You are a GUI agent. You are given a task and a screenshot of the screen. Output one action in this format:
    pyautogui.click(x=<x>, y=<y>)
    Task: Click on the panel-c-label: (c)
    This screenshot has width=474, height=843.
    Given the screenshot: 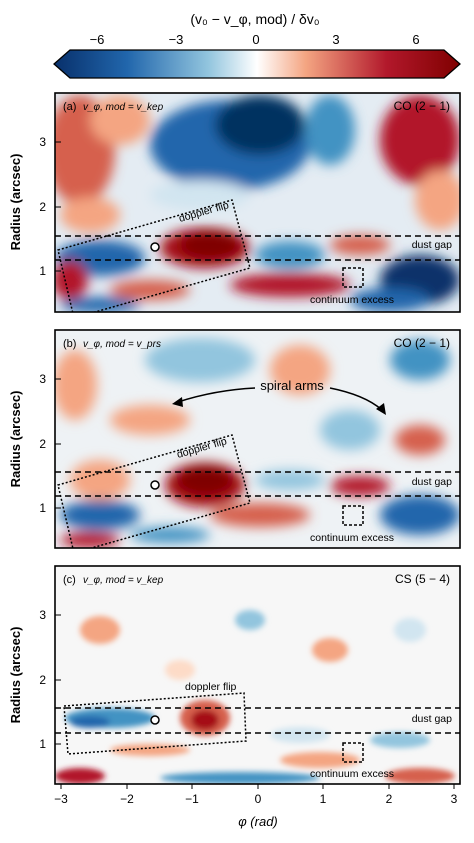 What is the action you would take?
    pyautogui.click(x=69, y=580)
    